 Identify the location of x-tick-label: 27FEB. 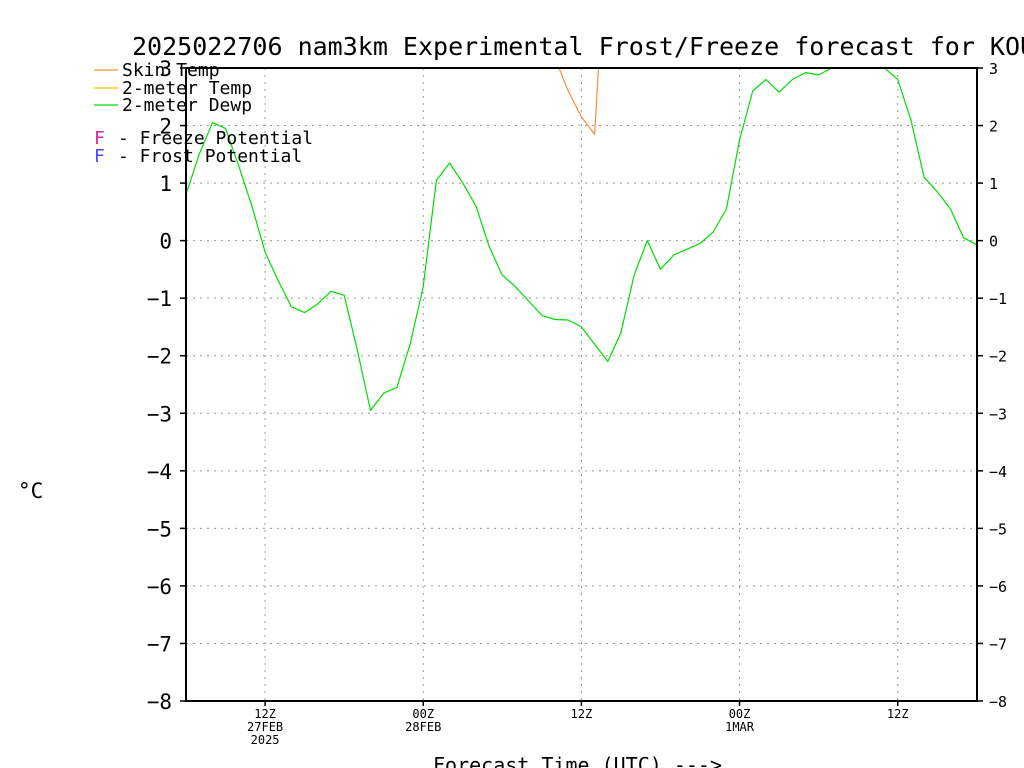
(265, 727).